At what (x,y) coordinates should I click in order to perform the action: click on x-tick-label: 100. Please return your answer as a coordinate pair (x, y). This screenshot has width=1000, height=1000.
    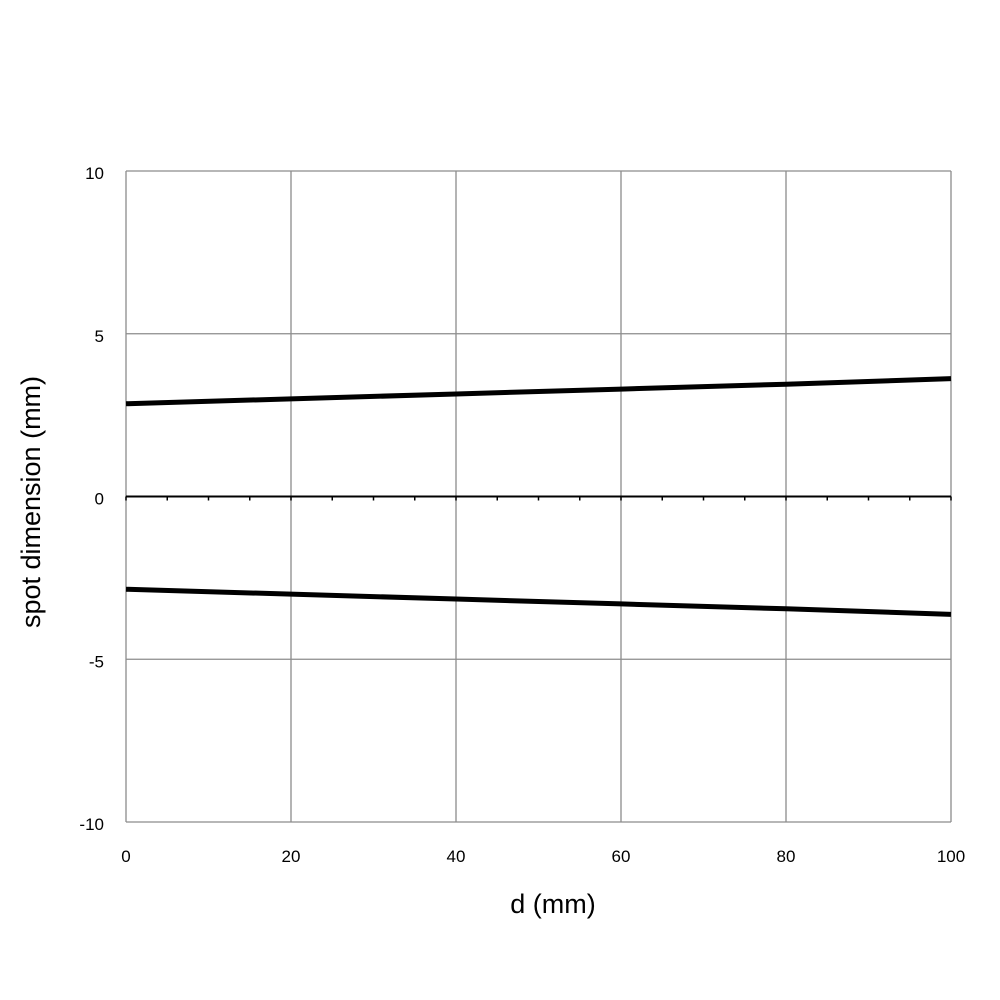
    Looking at the image, I should click on (951, 856).